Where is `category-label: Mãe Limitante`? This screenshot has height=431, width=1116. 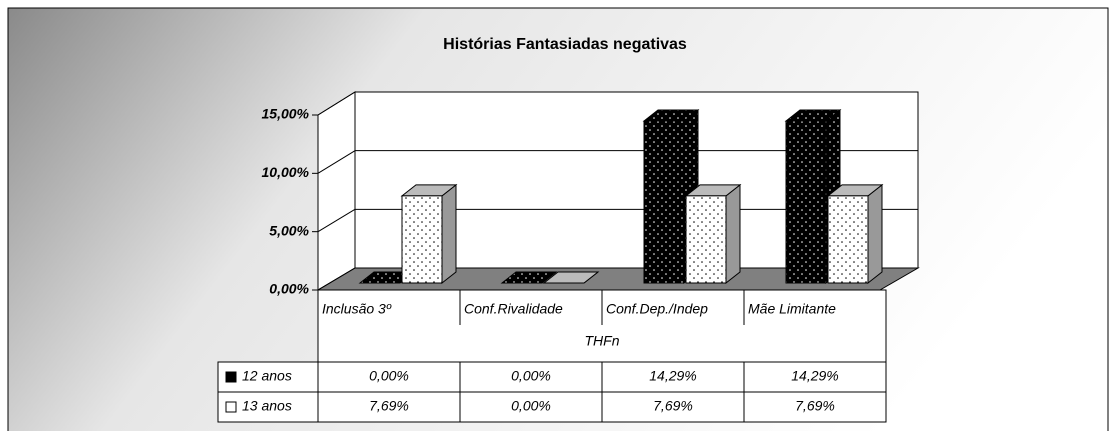
category-label: Mãe Limitante is located at coordinates (792, 309).